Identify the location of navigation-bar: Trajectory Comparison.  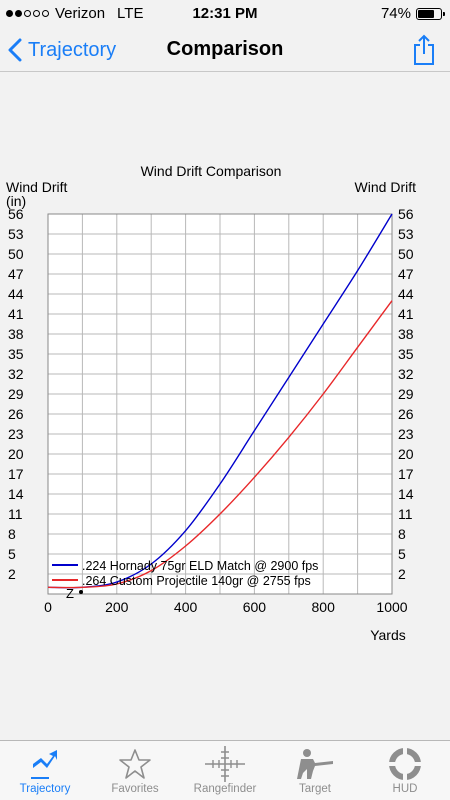
(225, 50).